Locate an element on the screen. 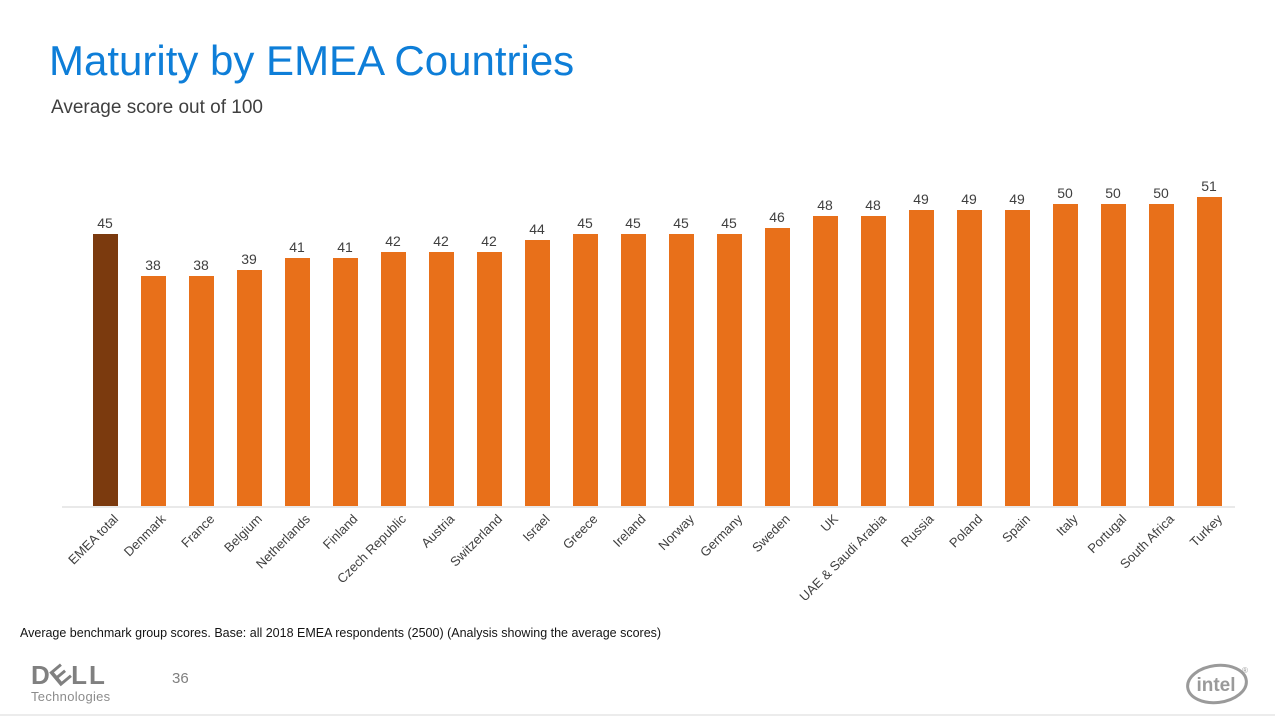 The width and height of the screenshot is (1275, 716). dell-letters-ll: LL is located at coordinates (89, 675).